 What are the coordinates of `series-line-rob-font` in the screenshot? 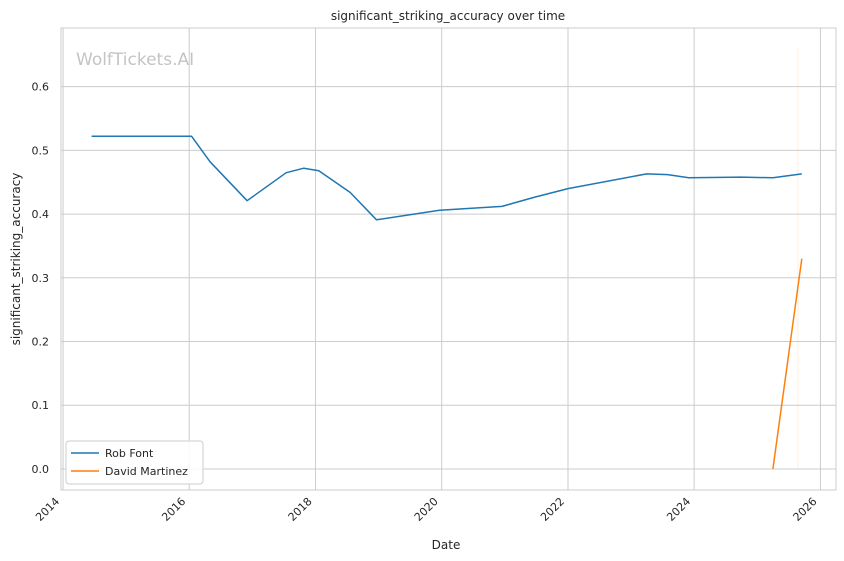 It's located at (446, 178).